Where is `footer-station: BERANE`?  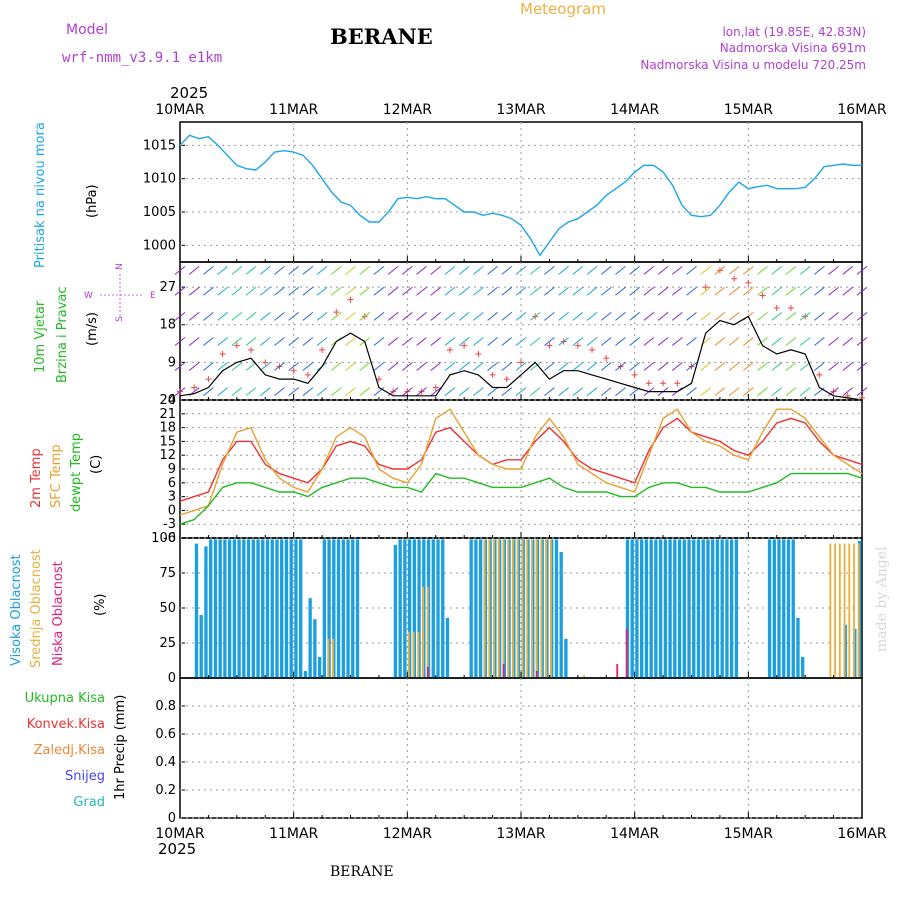
footer-station: BERANE is located at coordinates (362, 872).